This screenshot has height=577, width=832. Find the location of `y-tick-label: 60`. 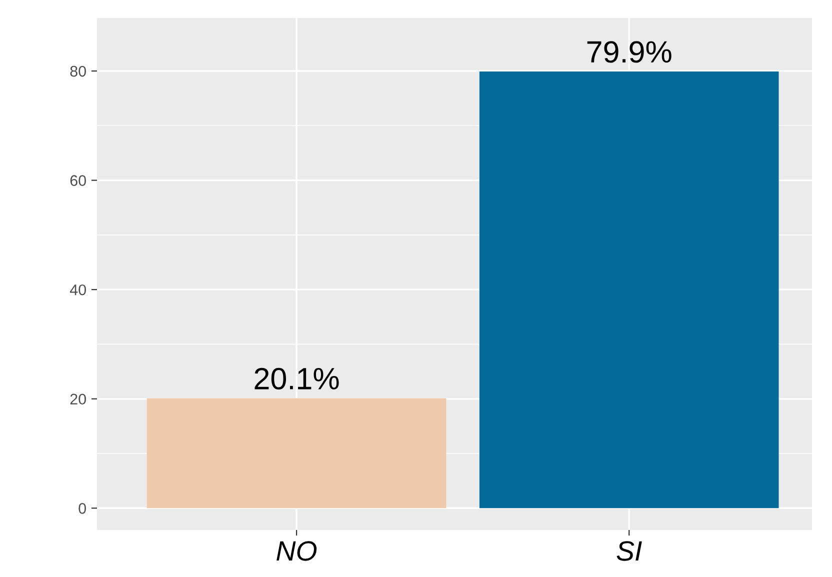

y-tick-label: 60 is located at coordinates (78, 180).